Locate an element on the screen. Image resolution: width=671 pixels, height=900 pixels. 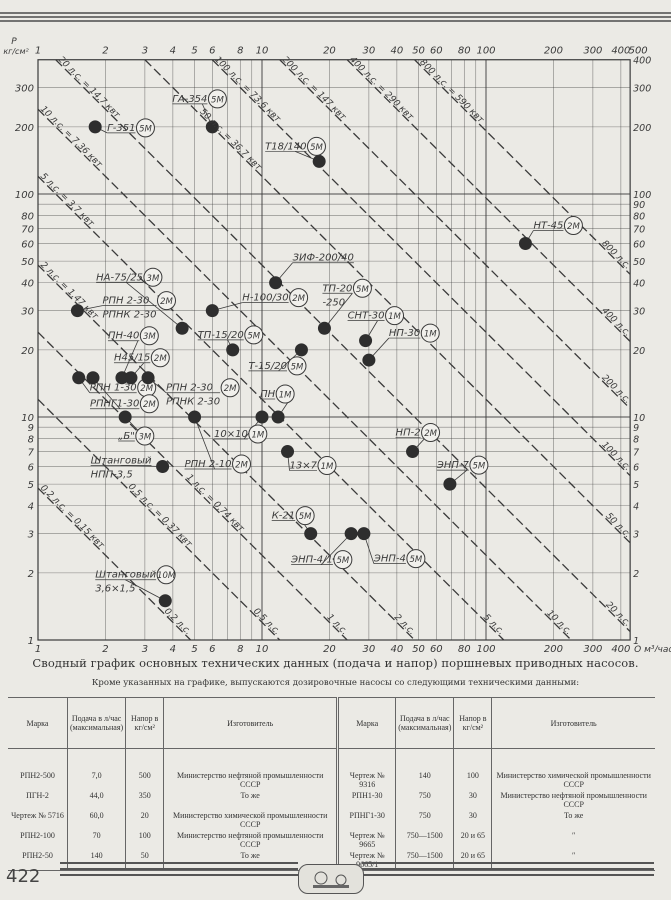
flow-cell: 44,0 is located at coordinates (96, 800).